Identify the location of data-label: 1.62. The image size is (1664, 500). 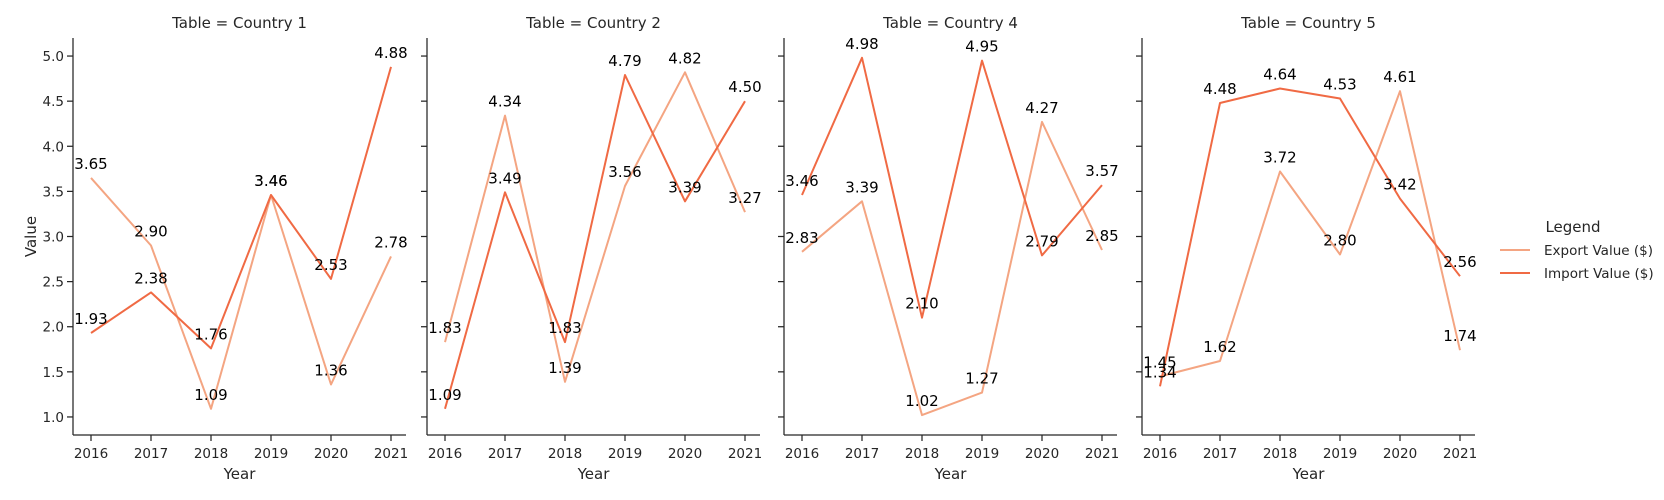
(1219, 347).